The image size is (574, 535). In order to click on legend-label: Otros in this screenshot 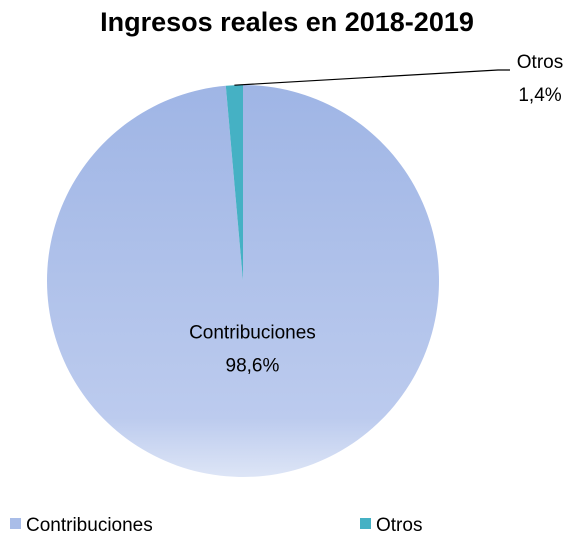, I will do `click(399, 525)`.